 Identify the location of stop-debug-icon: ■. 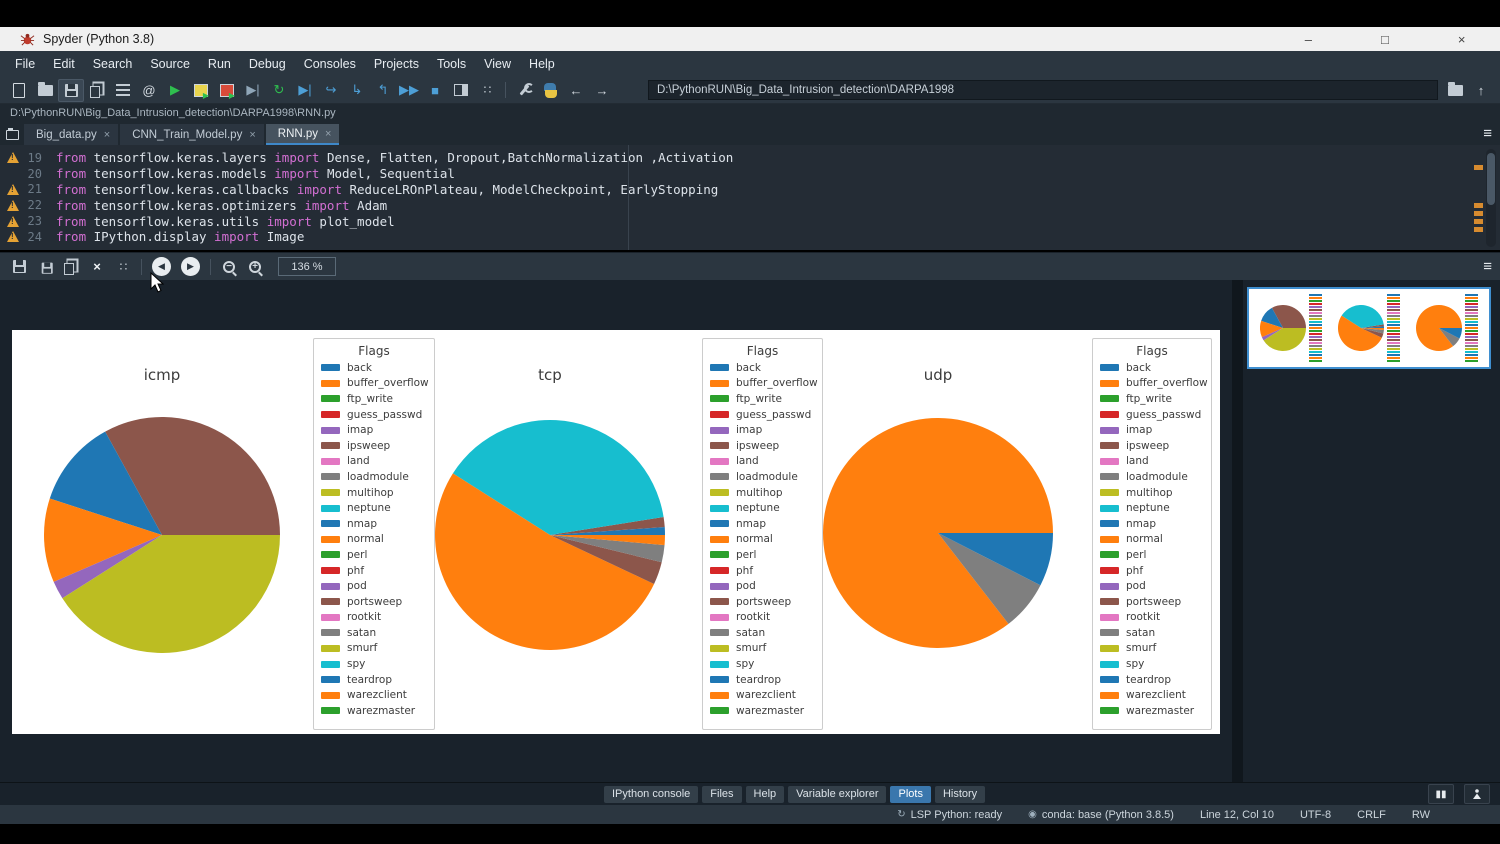
(435, 90).